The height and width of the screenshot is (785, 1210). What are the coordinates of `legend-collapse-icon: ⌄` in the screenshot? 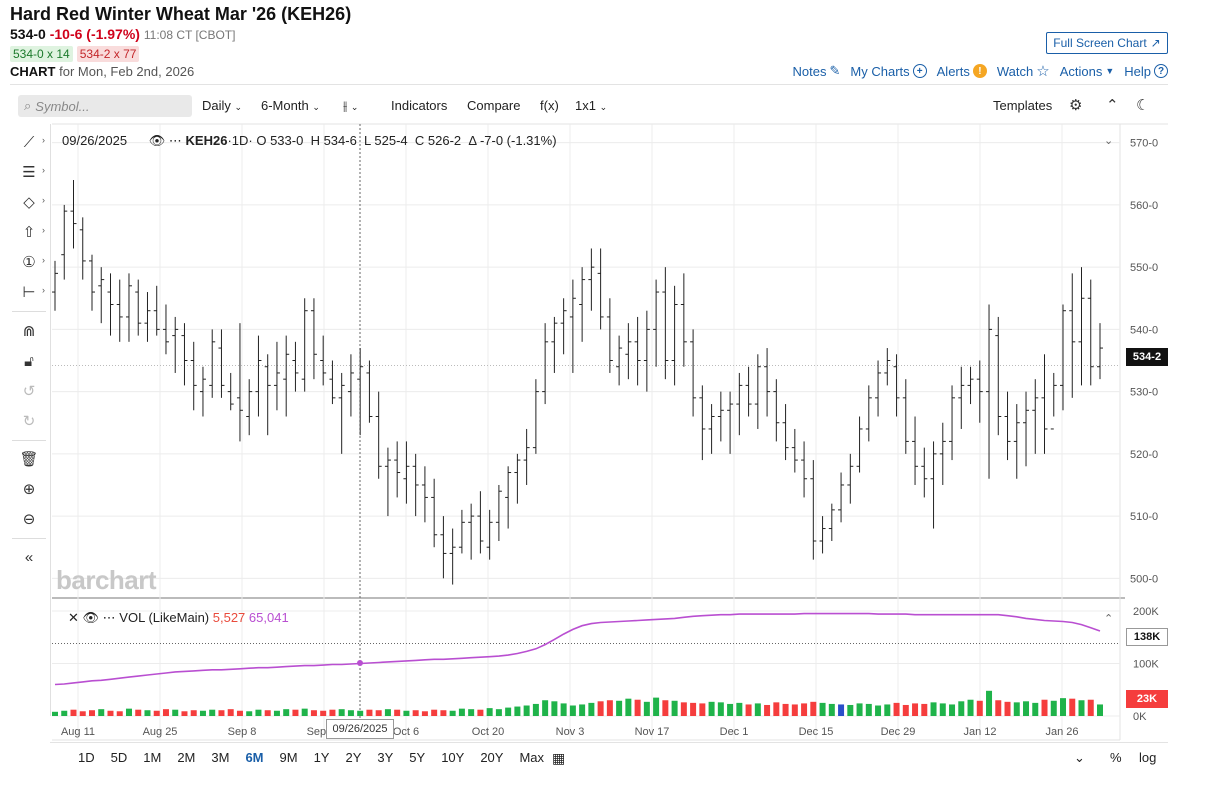 It's located at (1109, 141).